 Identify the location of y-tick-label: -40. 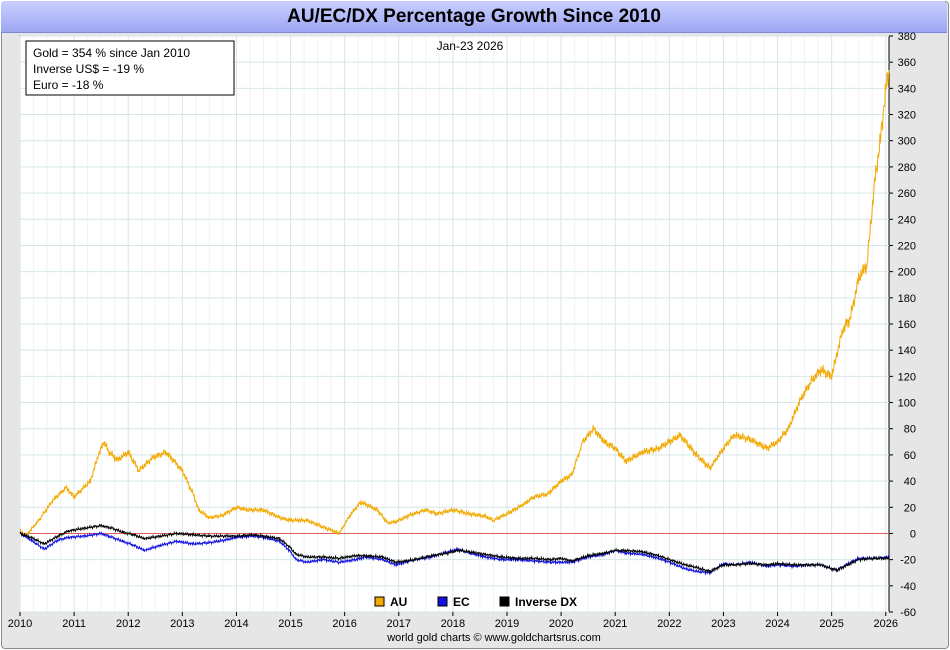
(908, 587).